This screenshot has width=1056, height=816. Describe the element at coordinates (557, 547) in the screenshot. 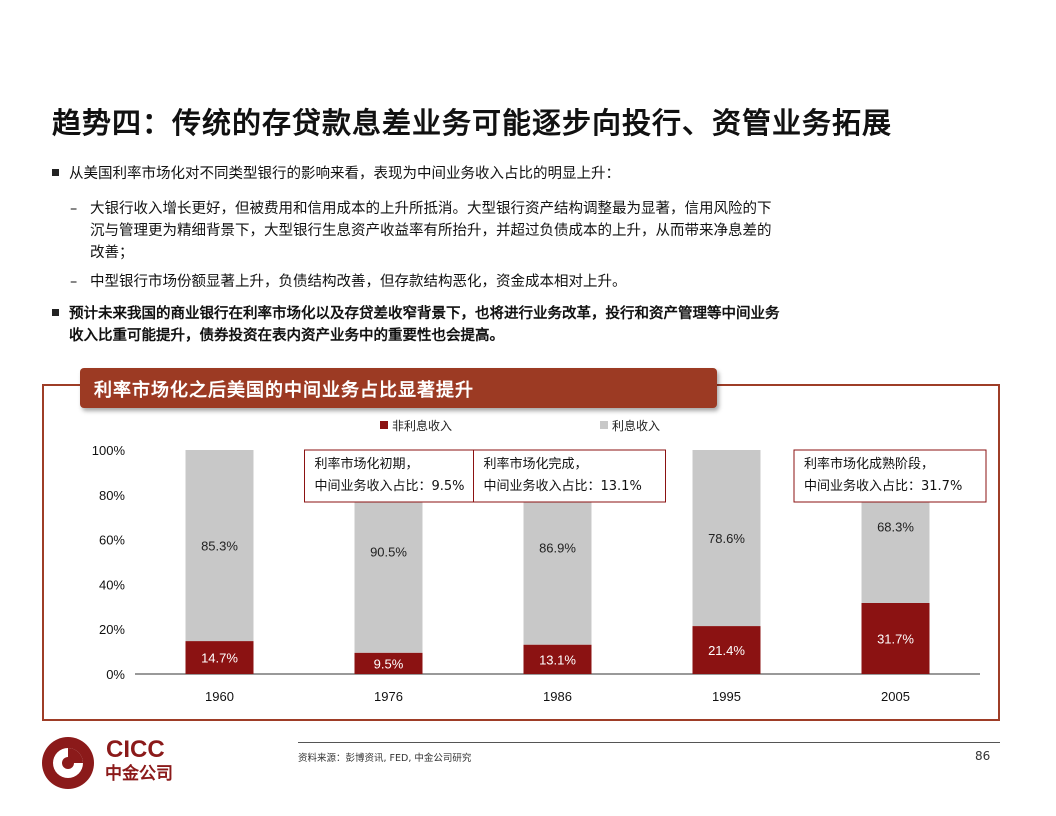

I see `data-label: 86.9%` at that location.